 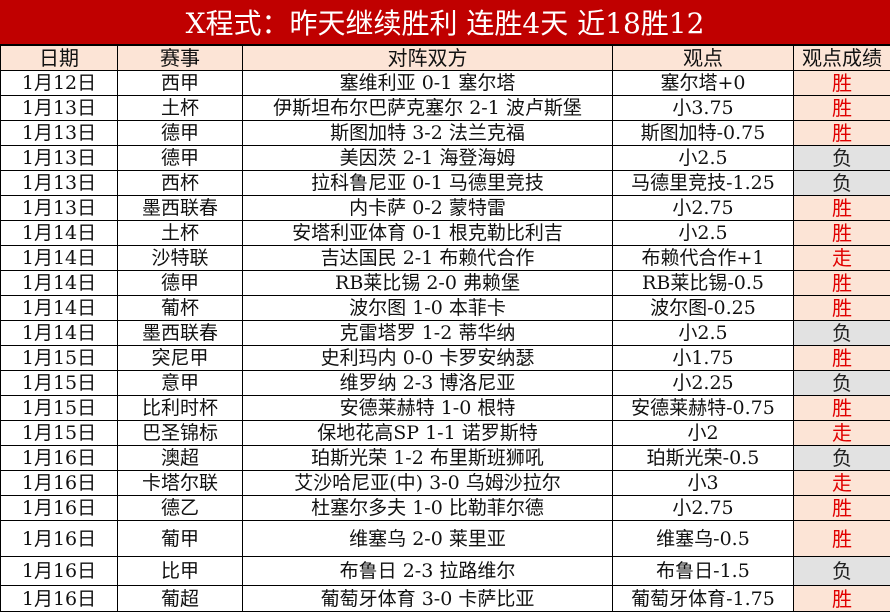 I want to click on pick-cell: 葡萄牙体育-1.75, so click(x=703, y=598).